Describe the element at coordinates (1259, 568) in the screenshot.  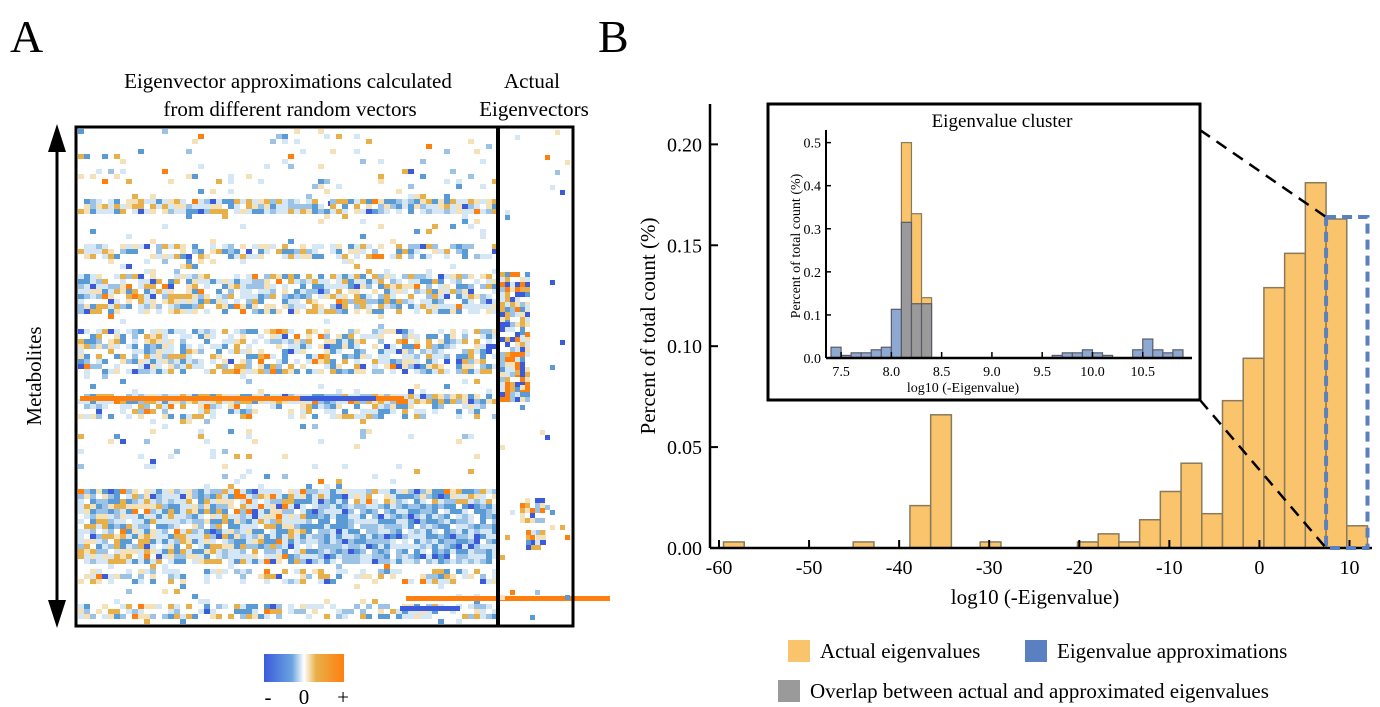
I see `x-tick-label: 0` at that location.